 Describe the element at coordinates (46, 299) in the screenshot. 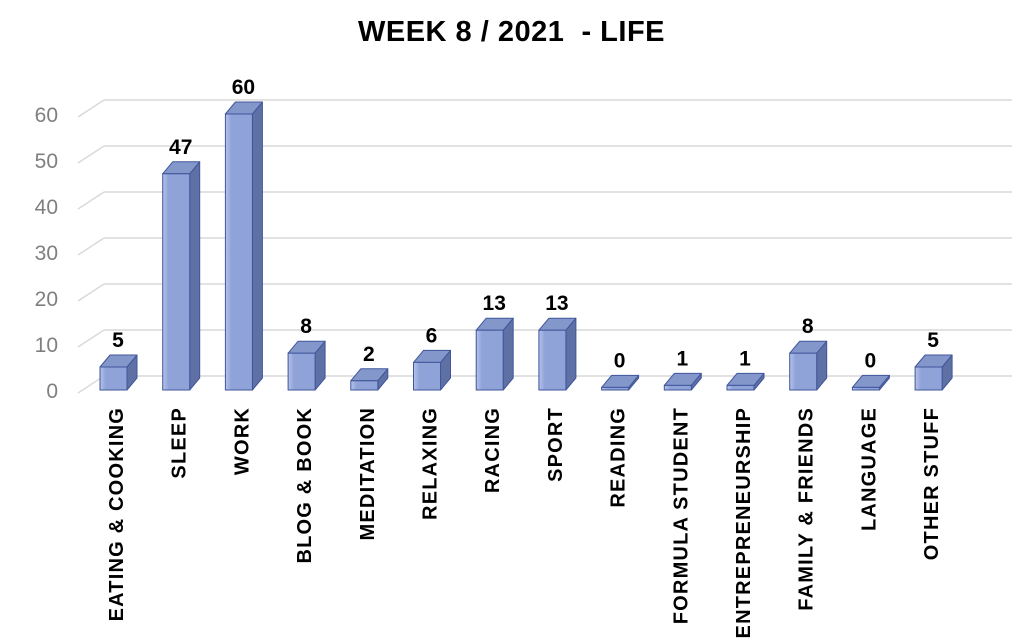

I see `y-tick-label: 20` at that location.